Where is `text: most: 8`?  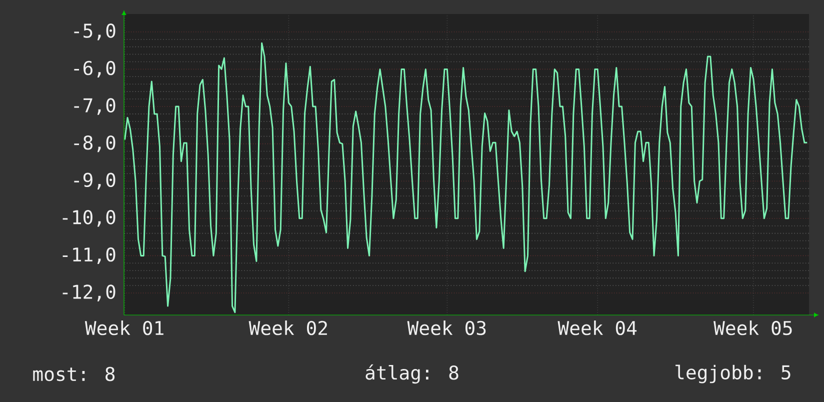
text: most: 8 is located at coordinates (74, 374).